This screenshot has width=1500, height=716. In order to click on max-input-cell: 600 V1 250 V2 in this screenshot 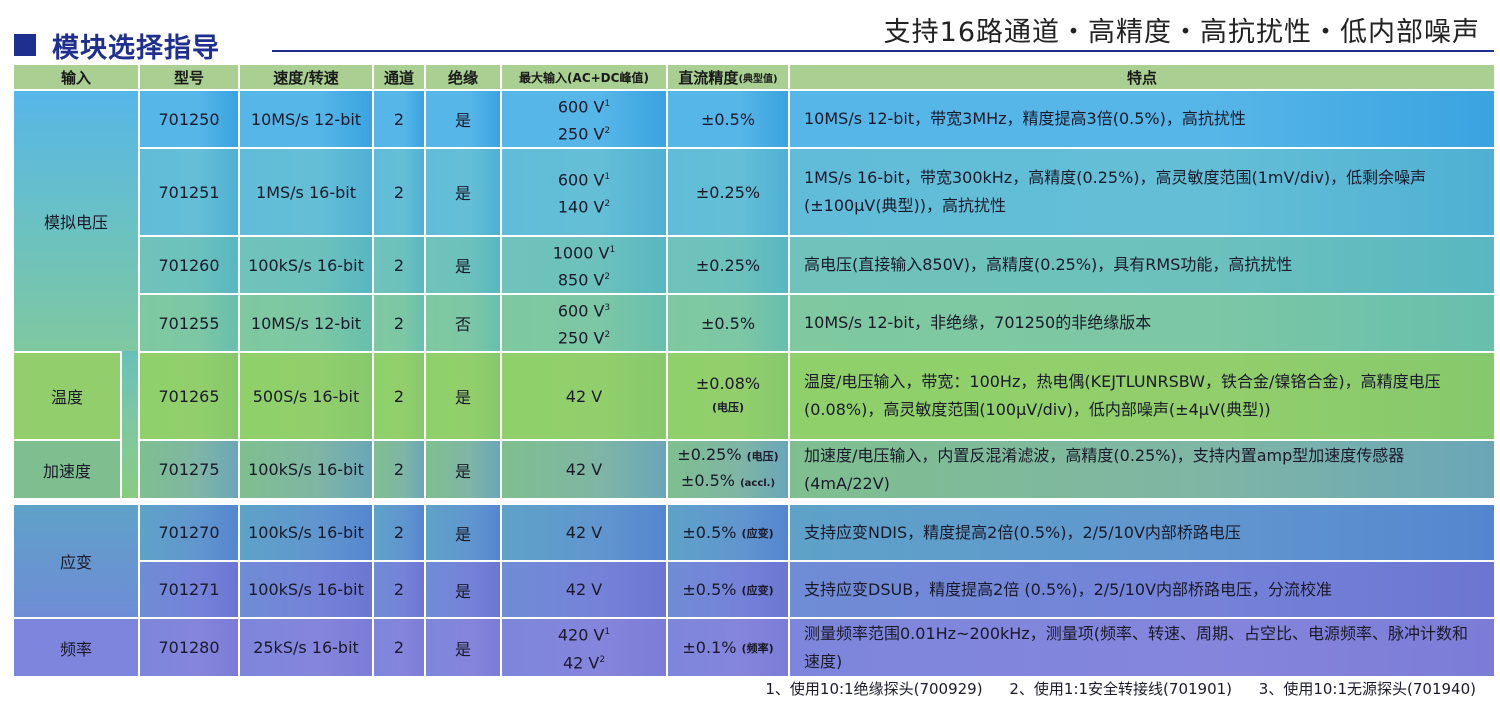, I will do `click(584, 119)`.